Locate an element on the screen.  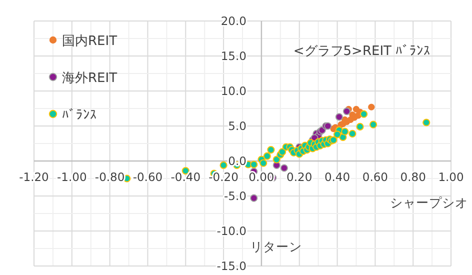
y-tick-label: 5.0 is located at coordinates (237, 126).